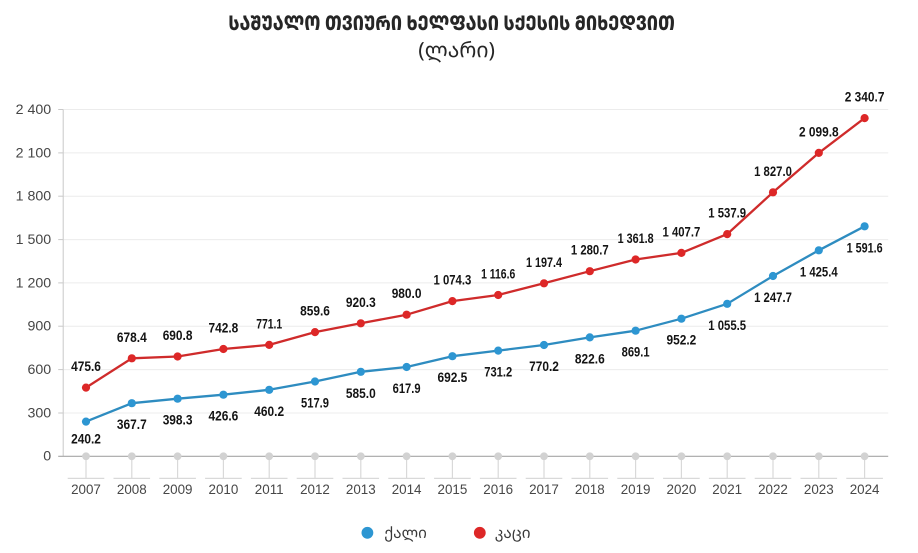  What do you see at coordinates (636, 489) in the screenshot?
I see `svg-text: 2019` at bounding box center [636, 489].